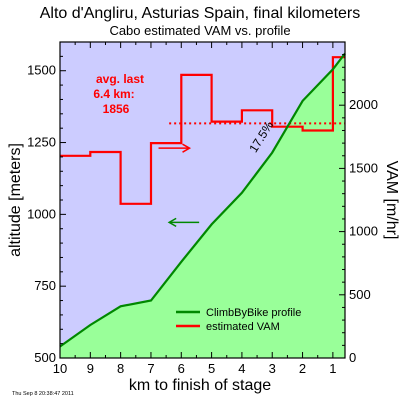 This screenshot has height=400, width=400. What do you see at coordinates (302, 368) in the screenshot?
I see `x-tick-label: 2` at bounding box center [302, 368].